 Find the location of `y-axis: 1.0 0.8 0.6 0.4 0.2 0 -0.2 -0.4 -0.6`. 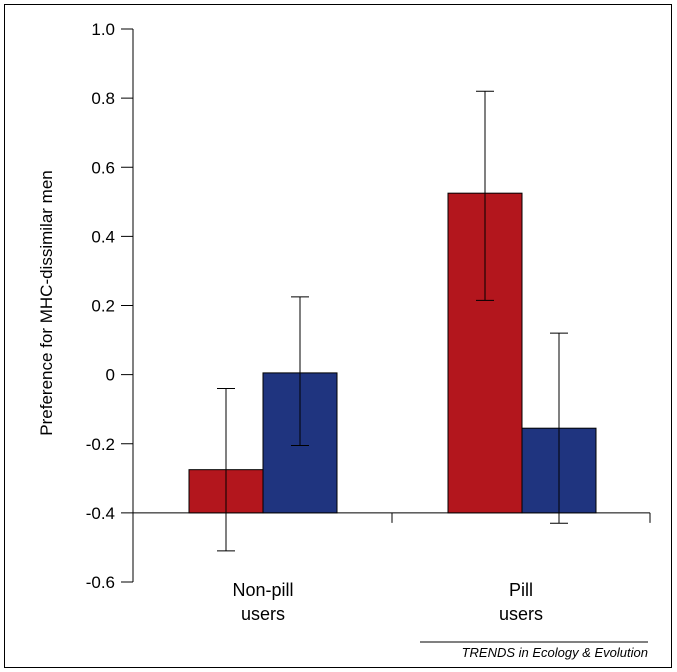

y-axis: 1.0 0.8 0.6 0.4 0.2 0 -0.2 -0.4 -0.6 is located at coordinates (109, 306).